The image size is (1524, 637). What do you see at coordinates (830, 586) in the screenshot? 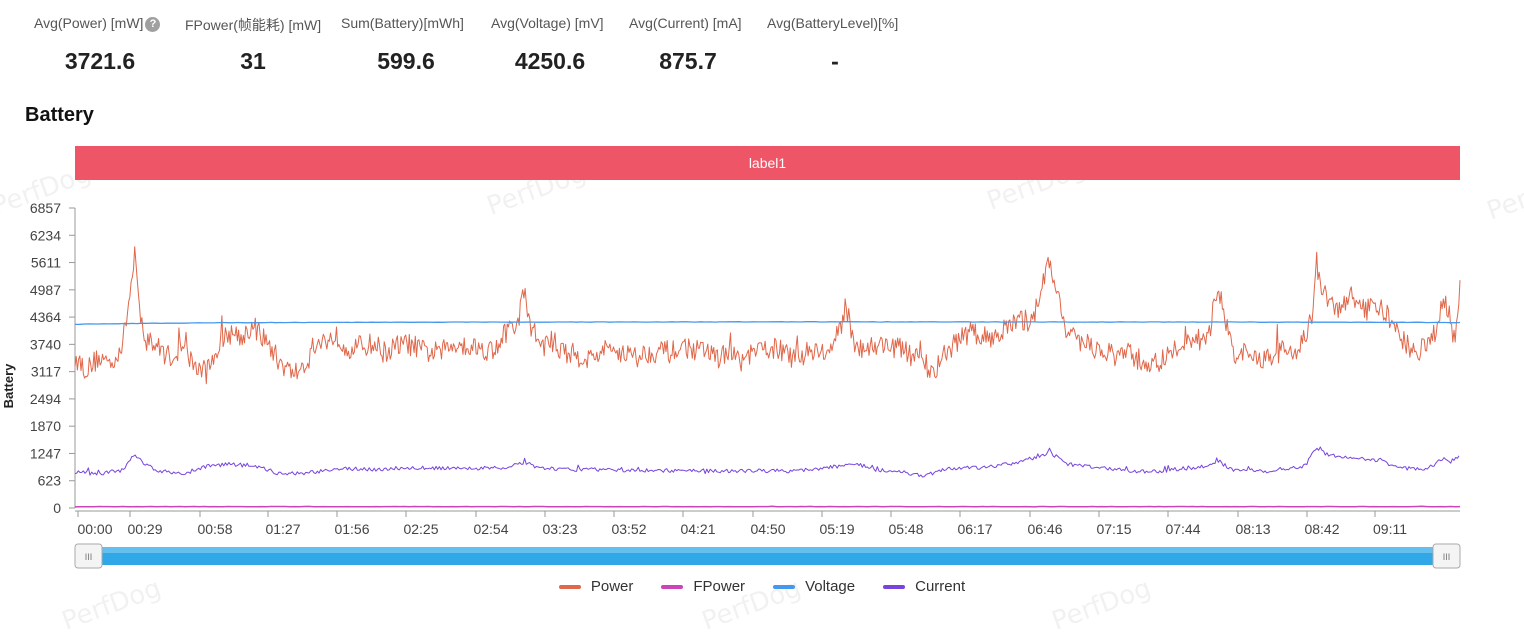
I see `legend-label: Voltage` at bounding box center [830, 586].